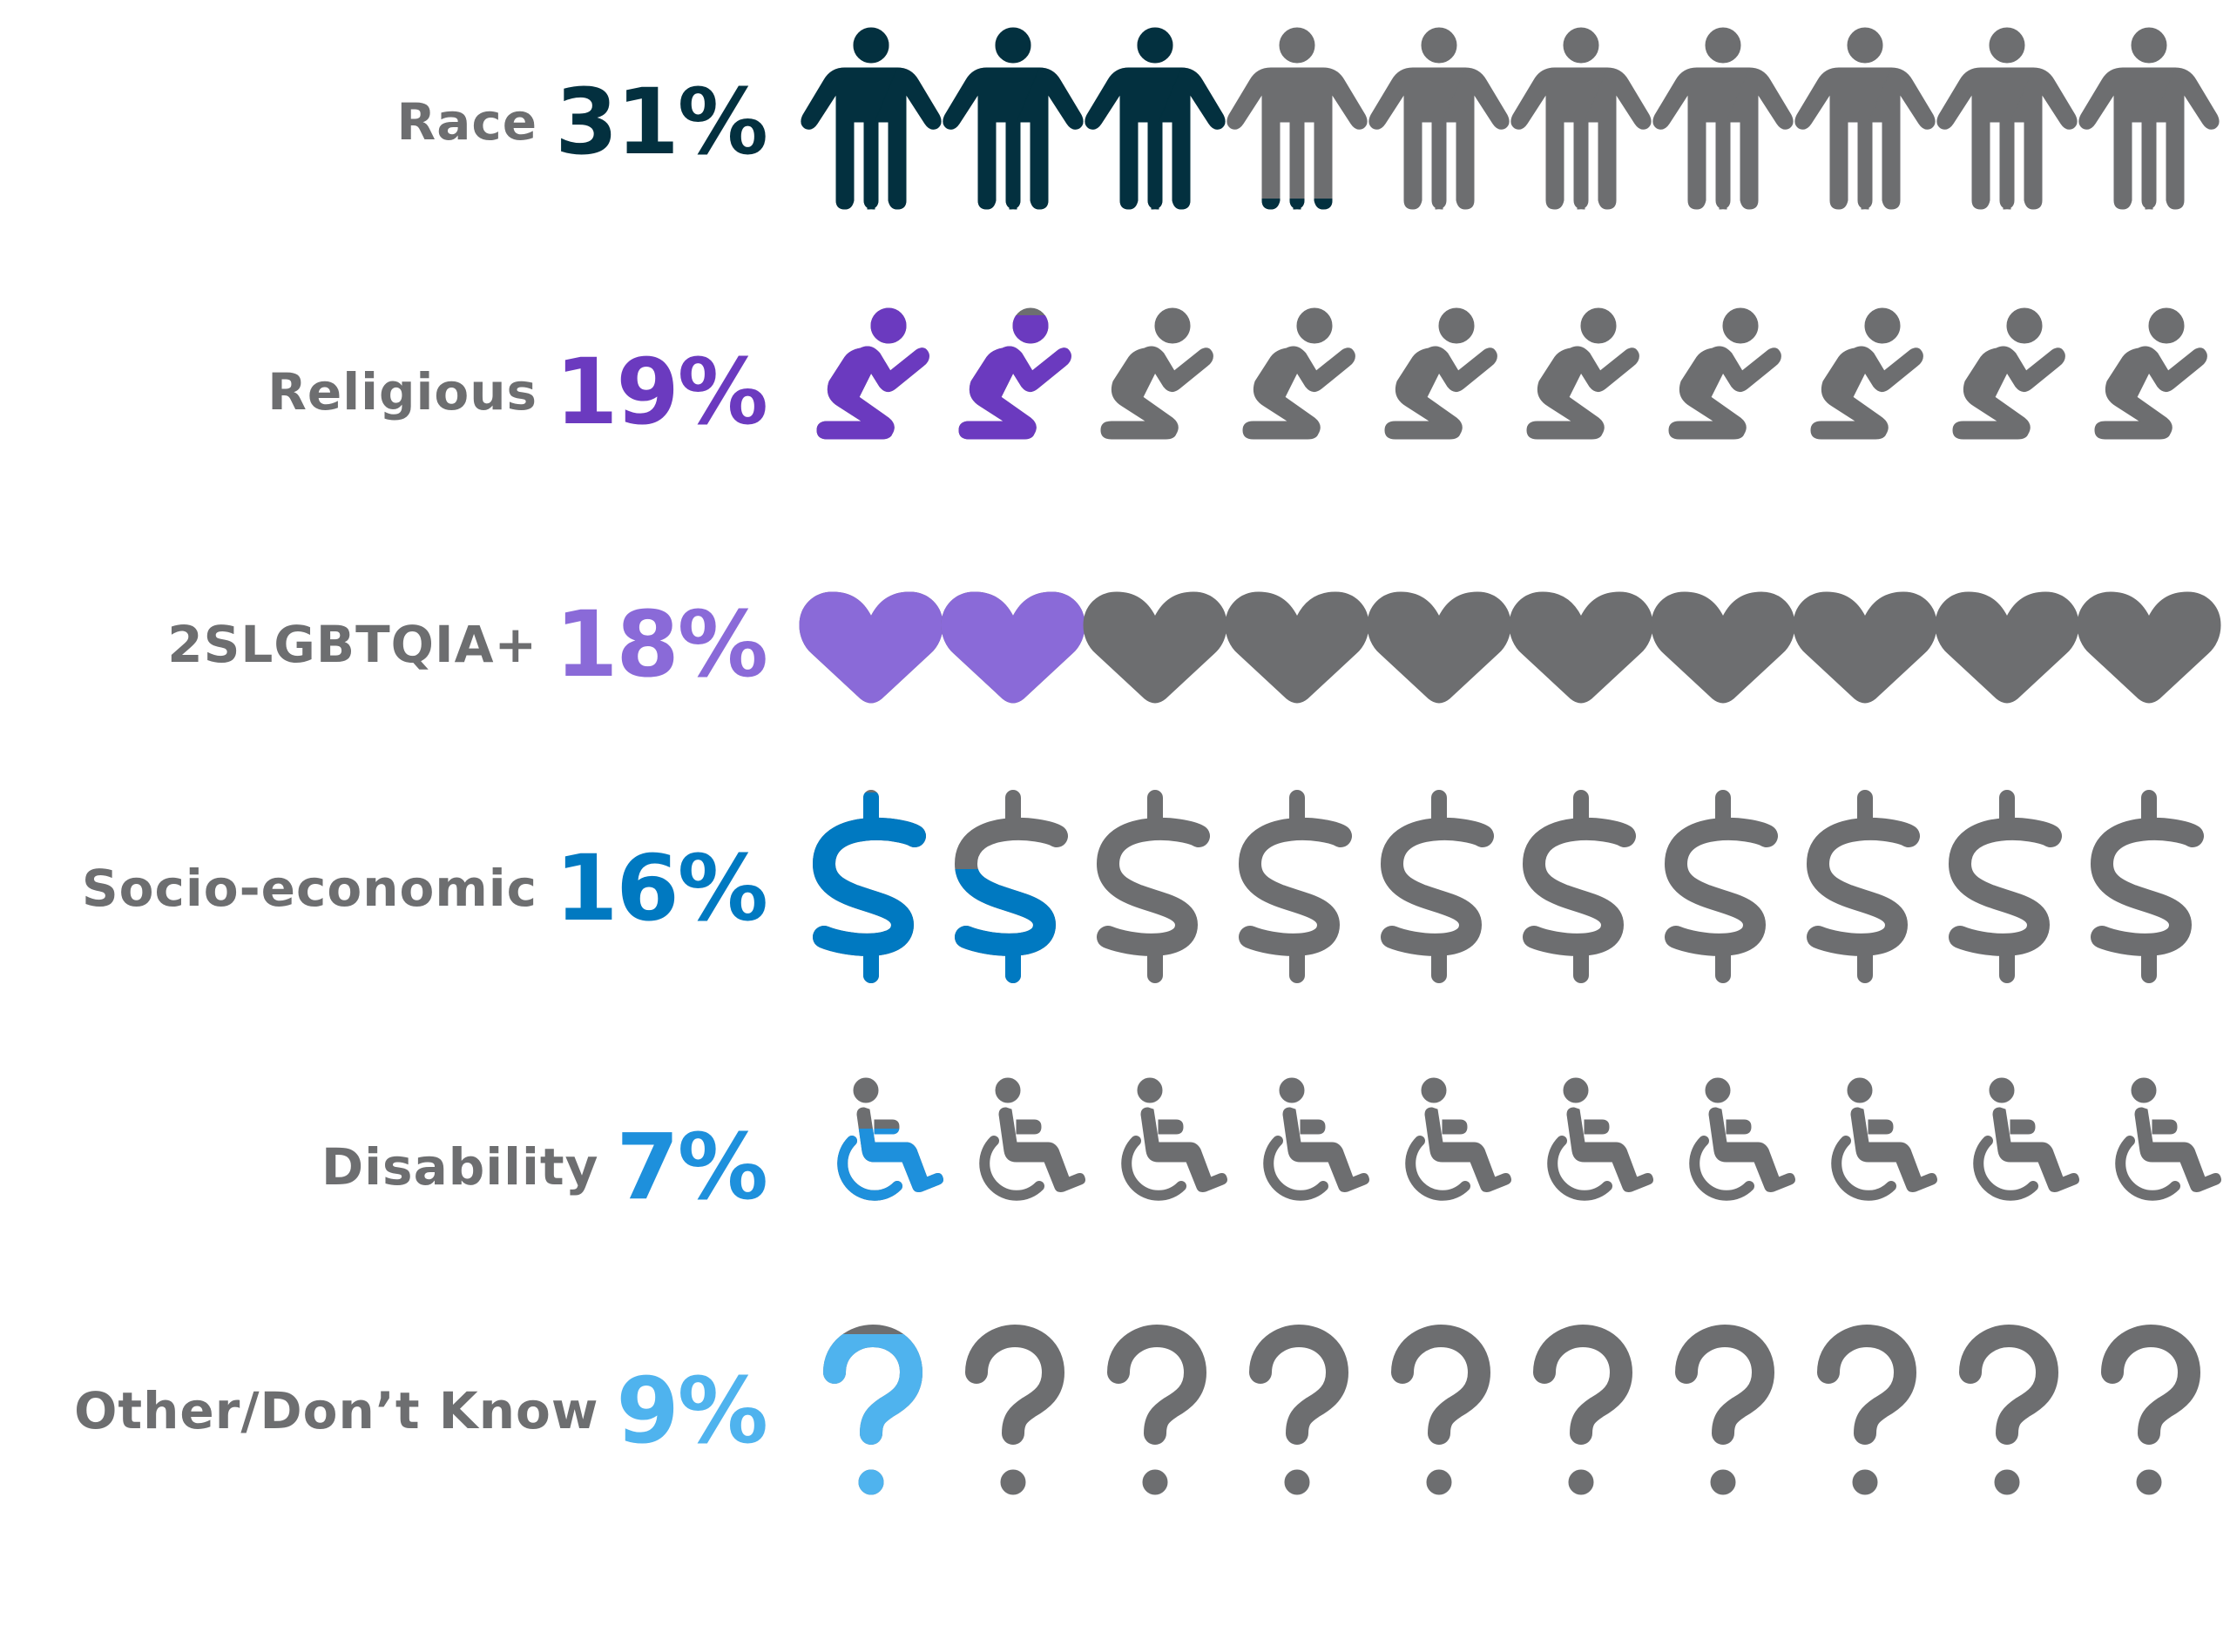 This screenshot has width=2230, height=1652. I want to click on row-label: Race 31%, so click(582, 122).